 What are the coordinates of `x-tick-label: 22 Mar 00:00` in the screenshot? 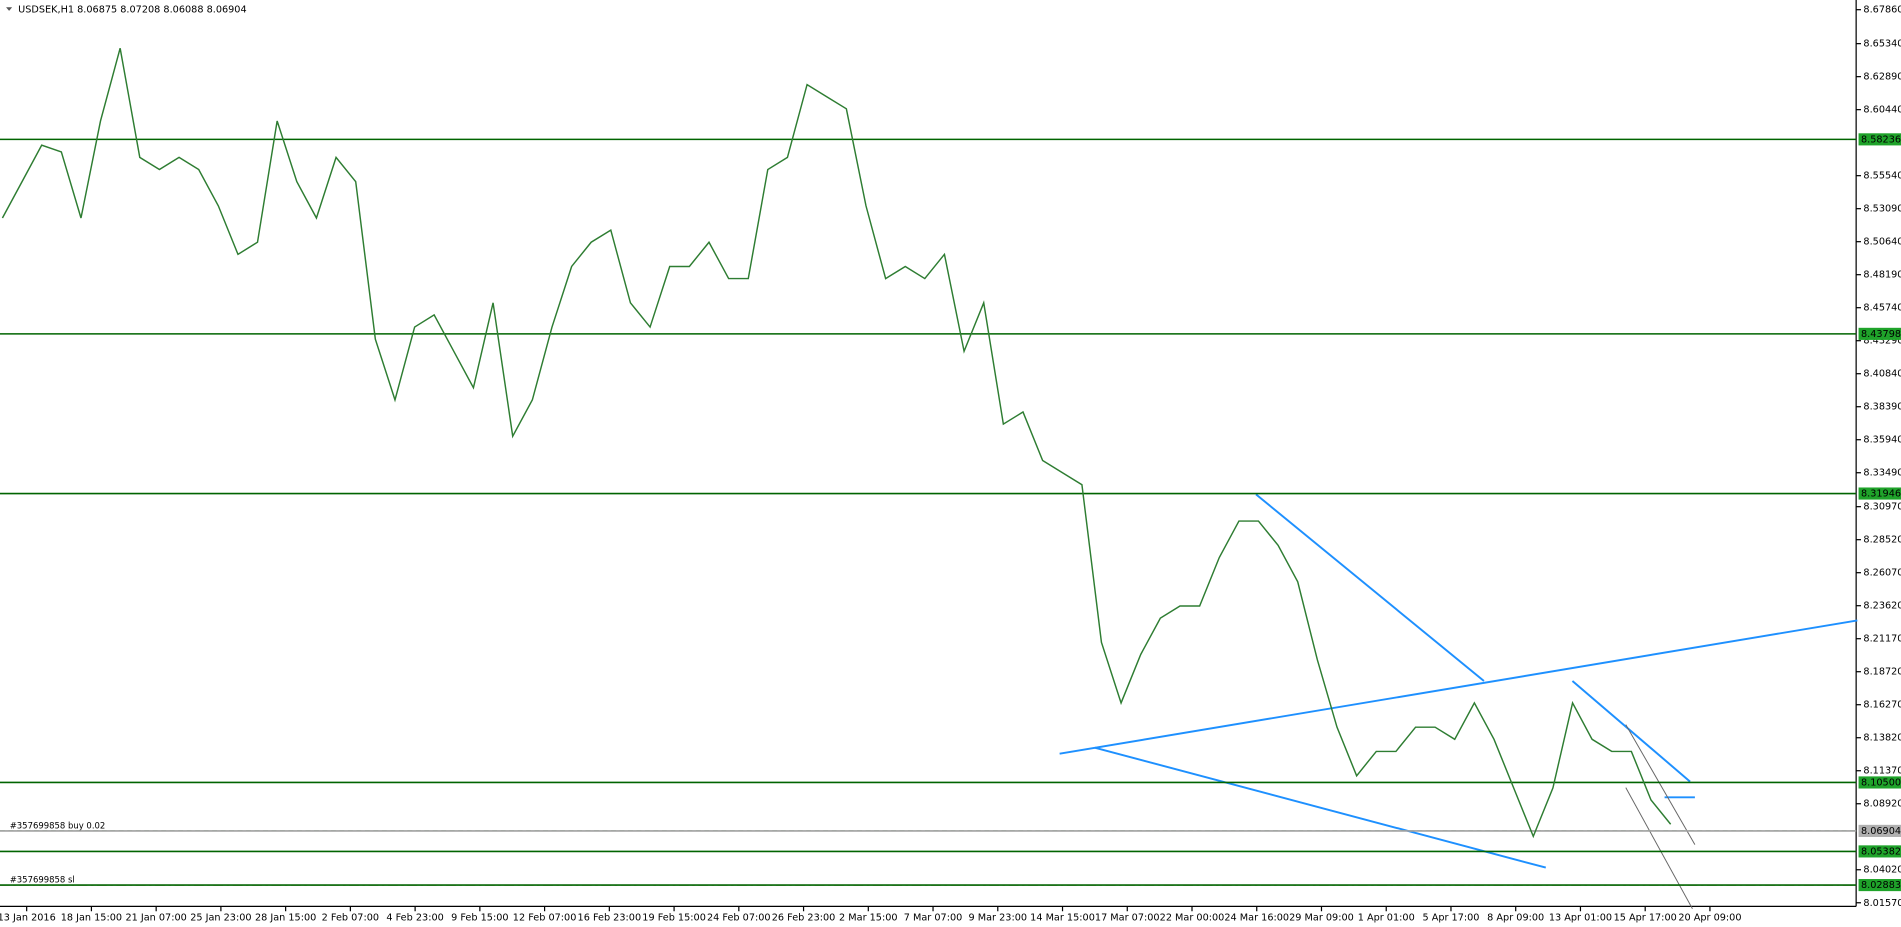 It's located at (1192, 917).